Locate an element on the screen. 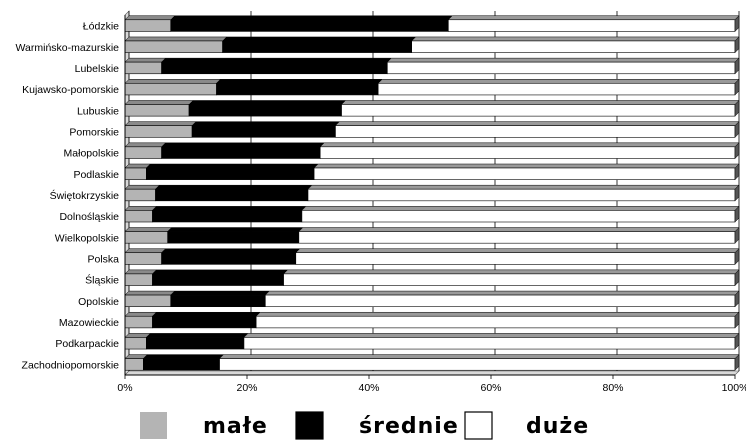 The image size is (746, 441). category-label: Lubelskie is located at coordinates (97, 69).